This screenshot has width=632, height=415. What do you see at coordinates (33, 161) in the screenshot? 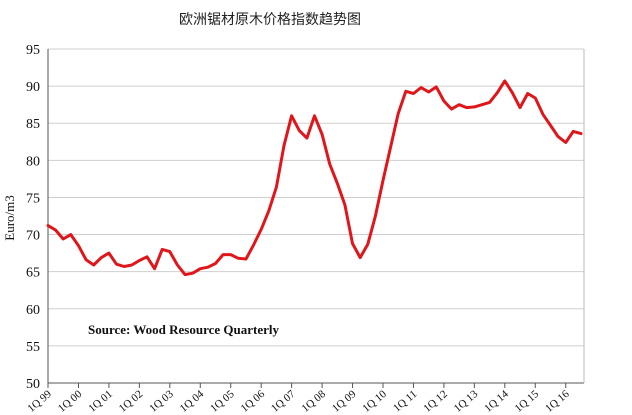
I see `y-tick-label: 80` at bounding box center [33, 161].